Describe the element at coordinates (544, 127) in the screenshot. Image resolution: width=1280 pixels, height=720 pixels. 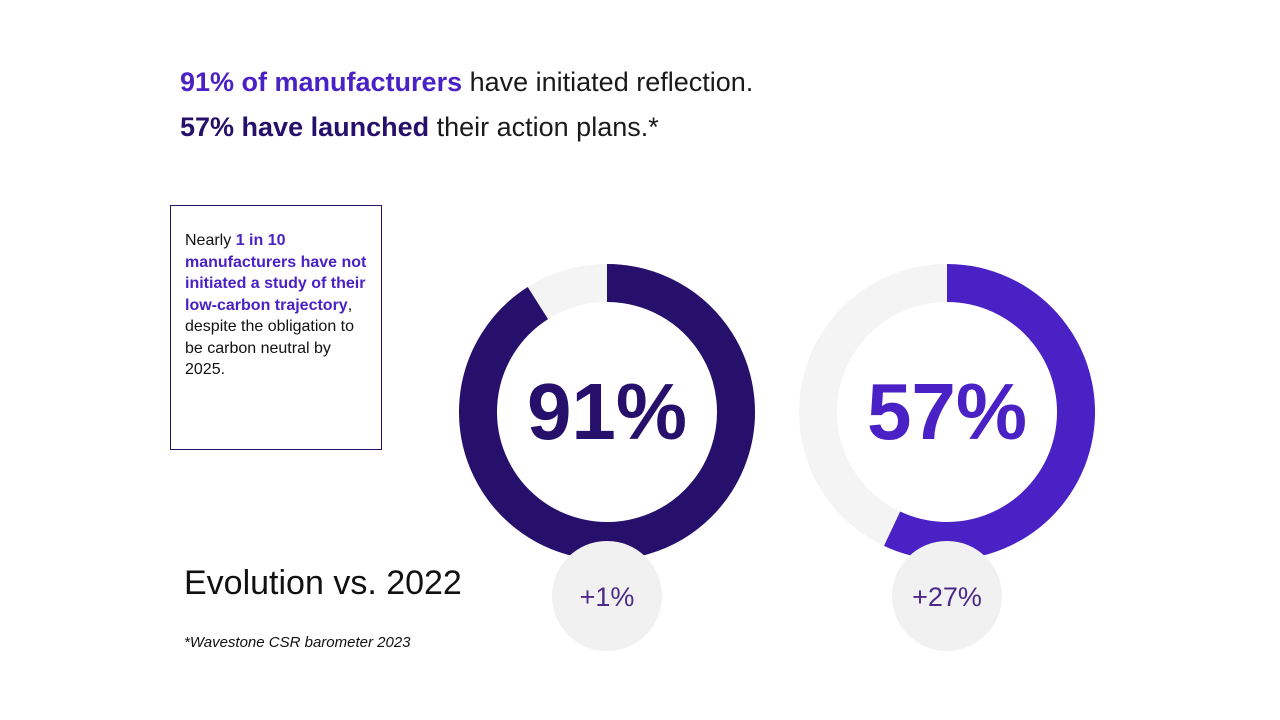
I see `headline-2-rest: their action plans.*` at that location.